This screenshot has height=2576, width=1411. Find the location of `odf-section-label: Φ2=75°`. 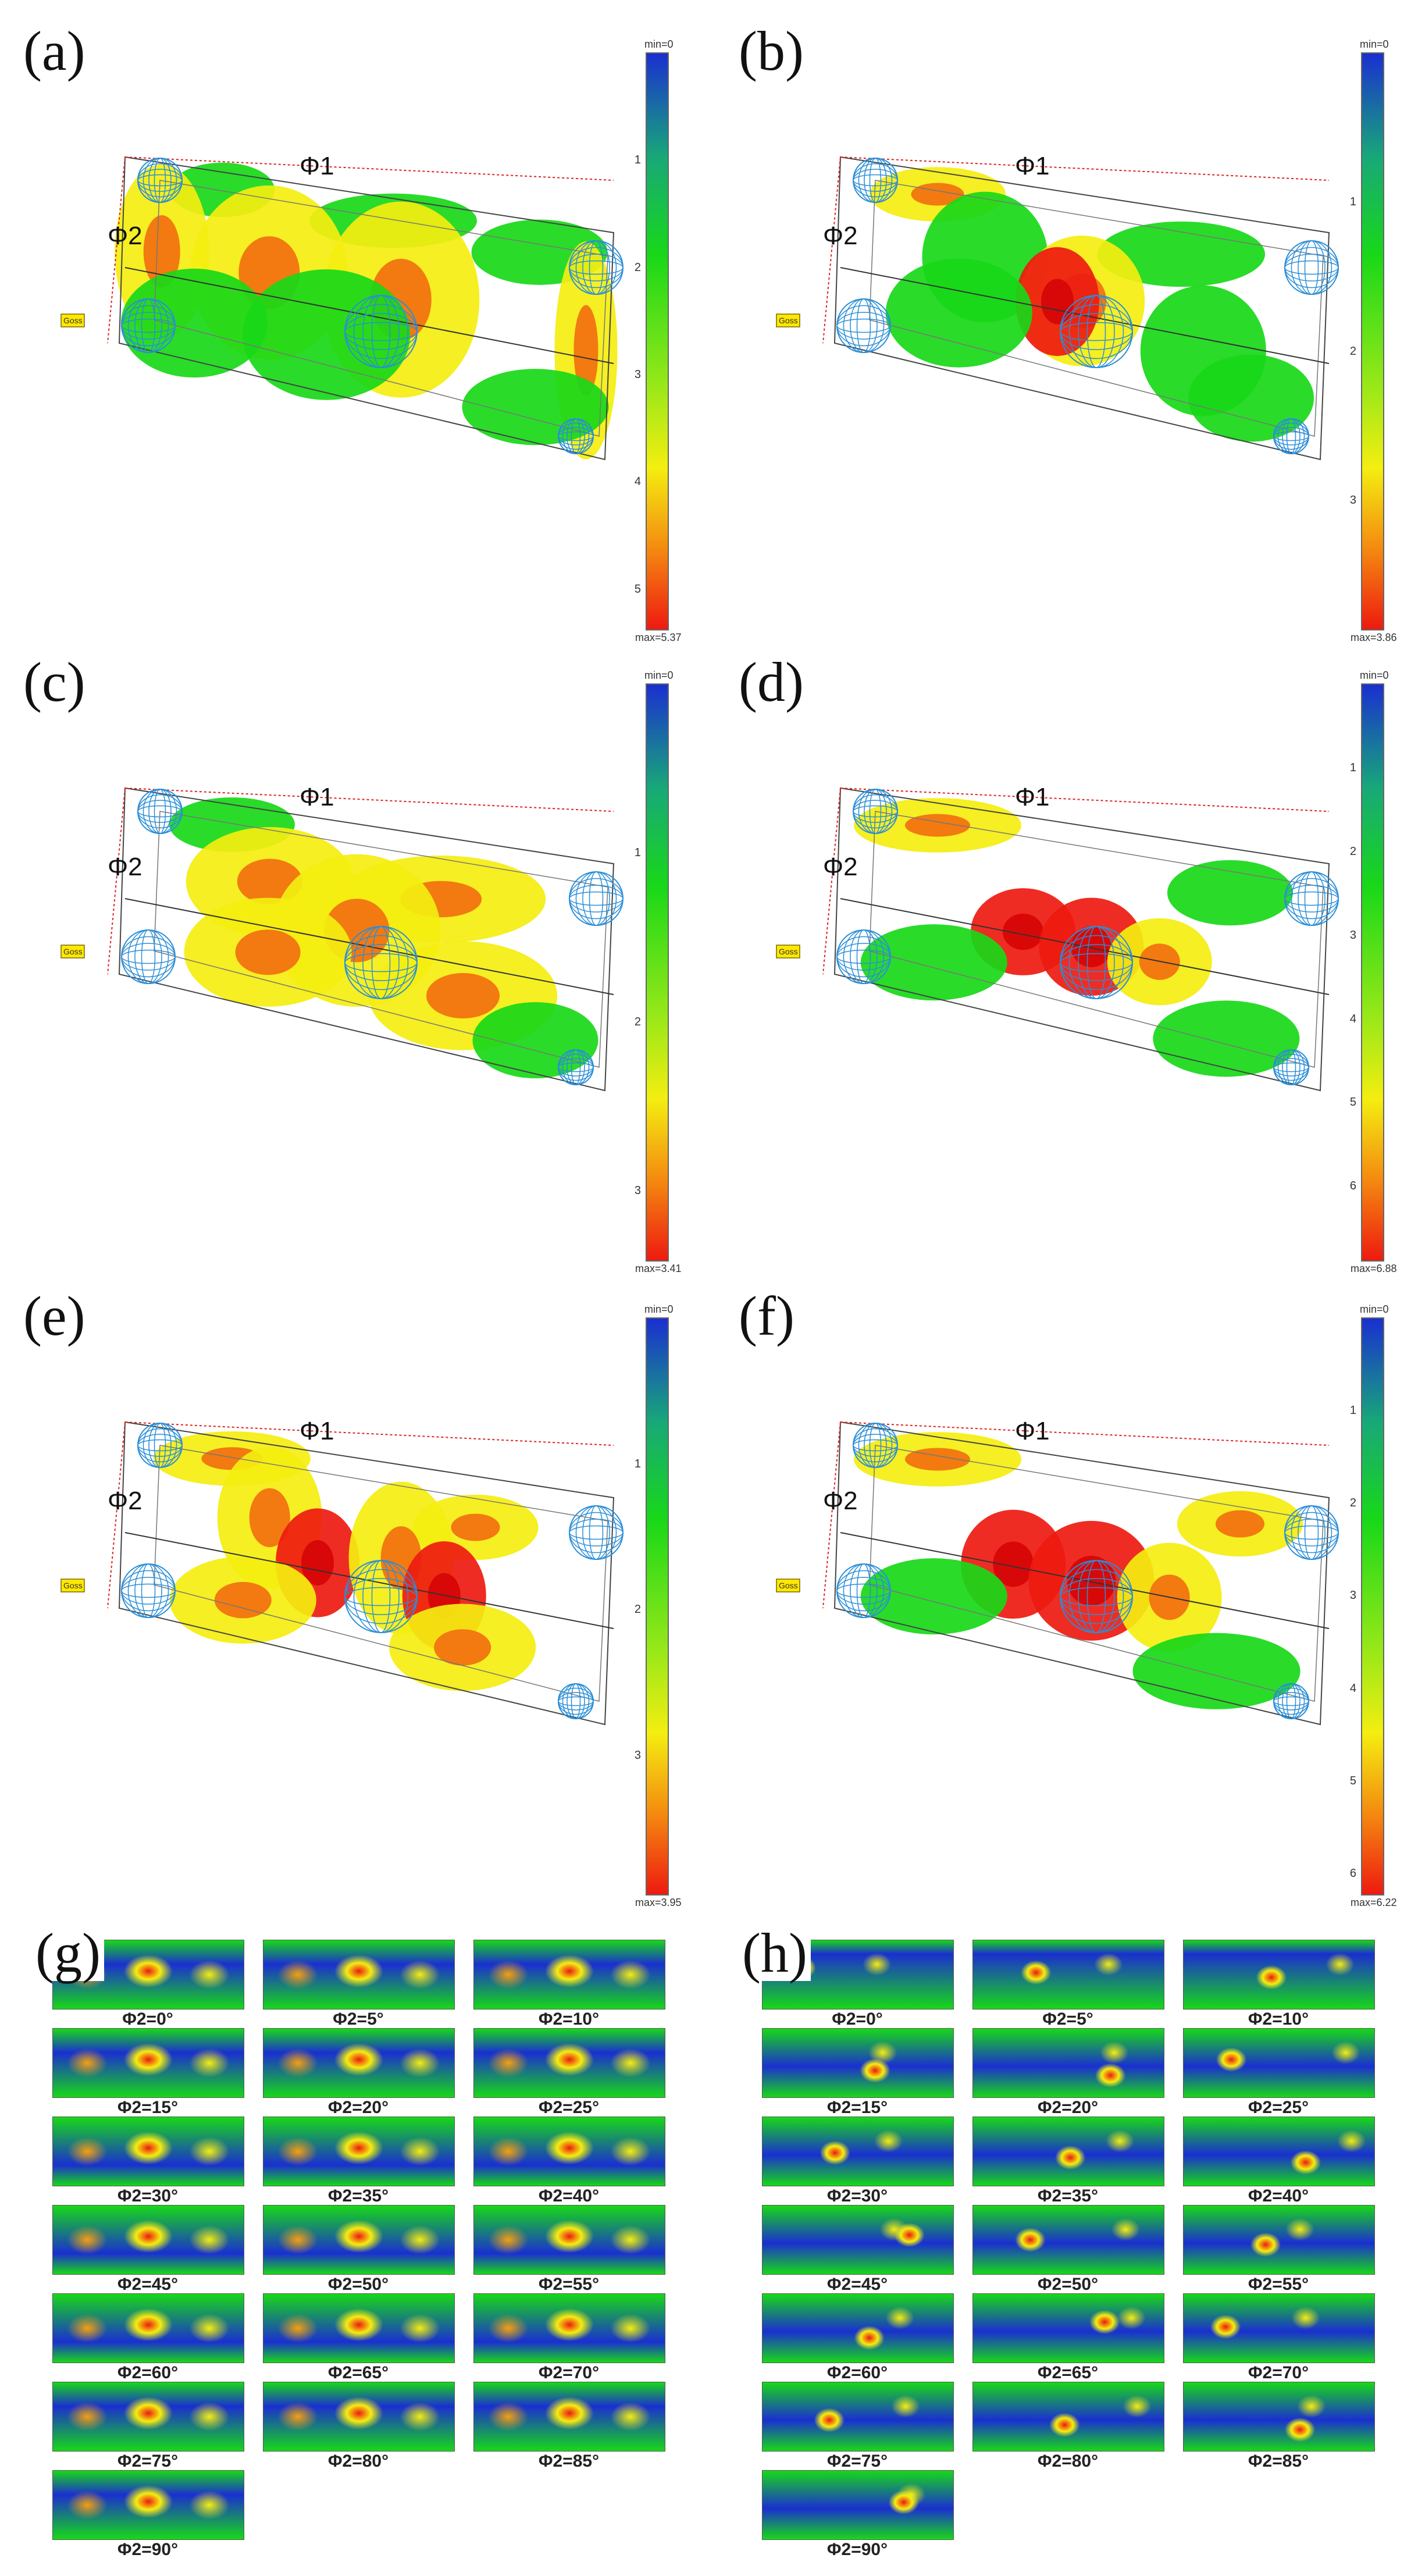

odf-section-label: Φ2=75° is located at coordinates (148, 2461).